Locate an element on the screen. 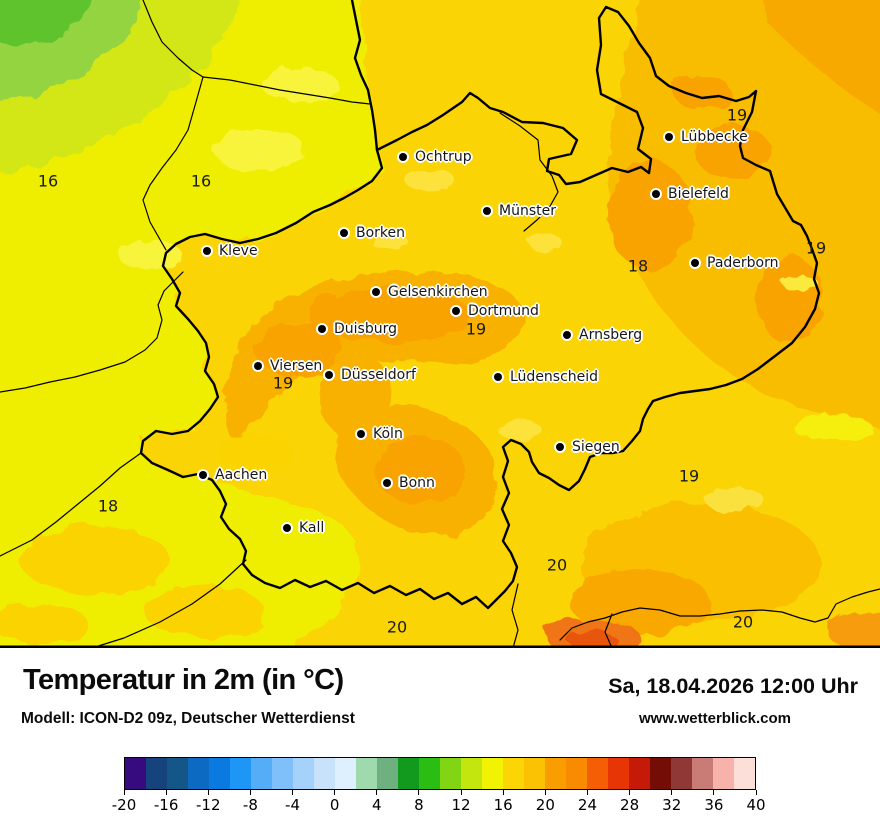  colorbar-tick-label: 24 is located at coordinates (587, 805).